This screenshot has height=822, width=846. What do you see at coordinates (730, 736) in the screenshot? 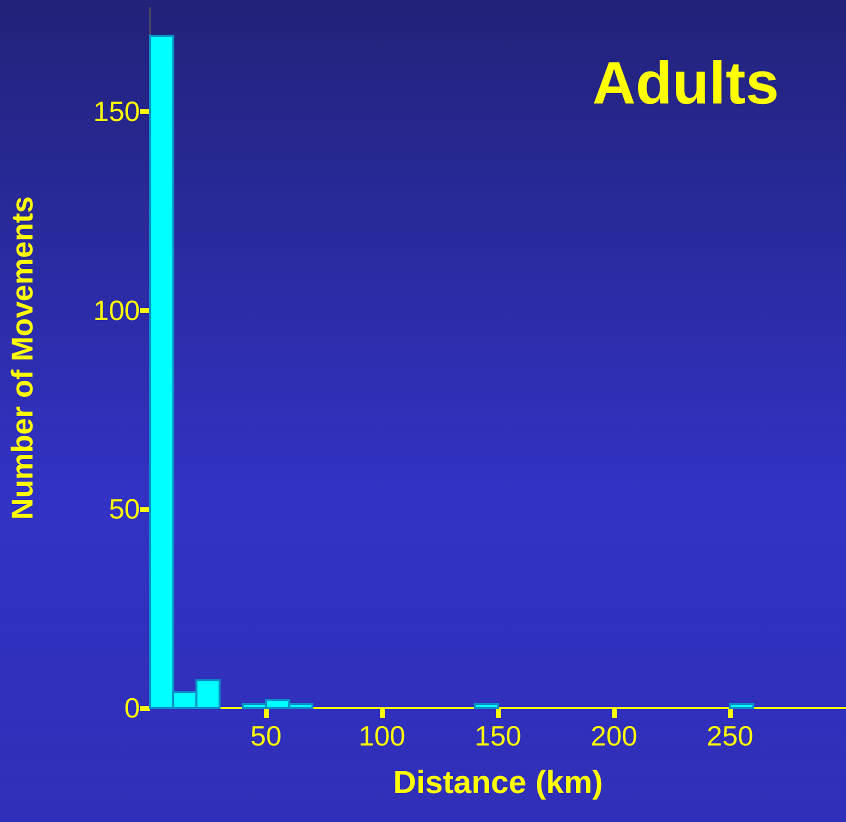
I see `x-tick-label: 250` at bounding box center [730, 736].